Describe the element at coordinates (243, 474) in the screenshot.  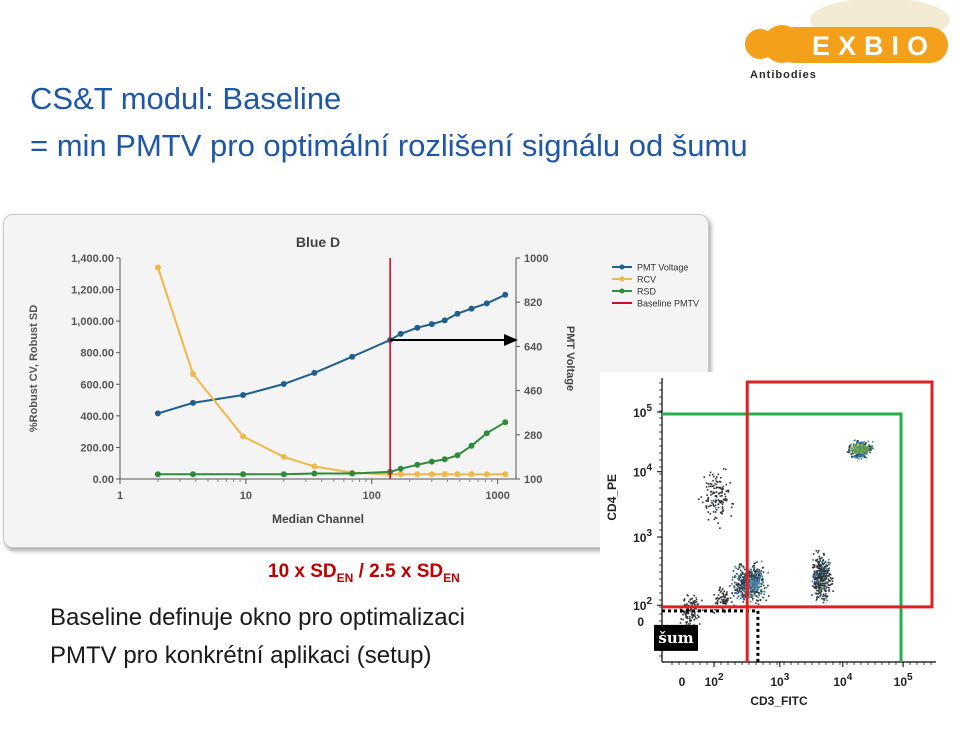
I see `series-point-rsd` at that location.